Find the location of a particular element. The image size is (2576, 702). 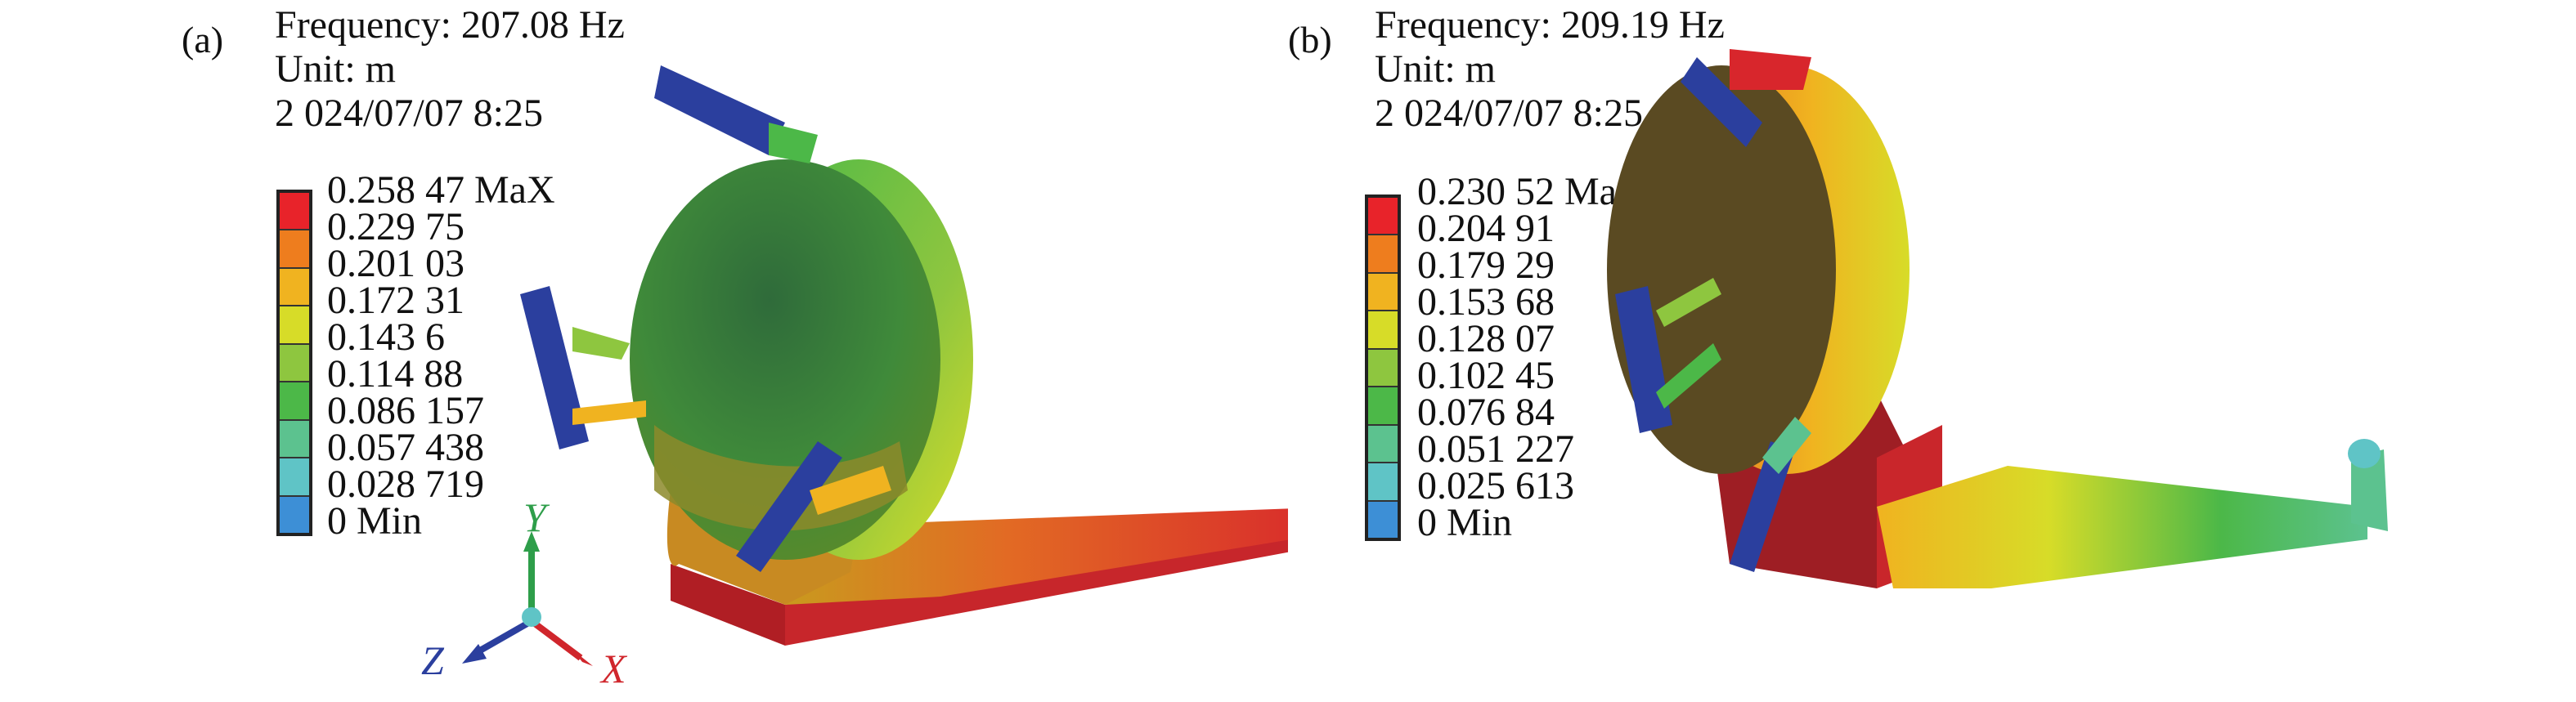

panel-label: (a) is located at coordinates (203, 39).